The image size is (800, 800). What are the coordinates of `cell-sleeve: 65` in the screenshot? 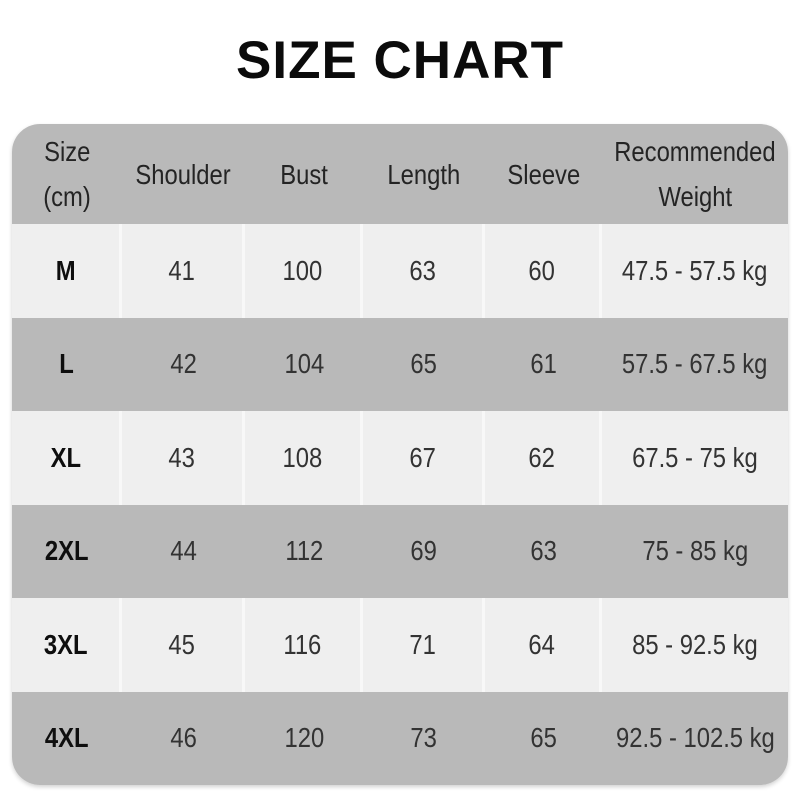 It's located at (543, 738).